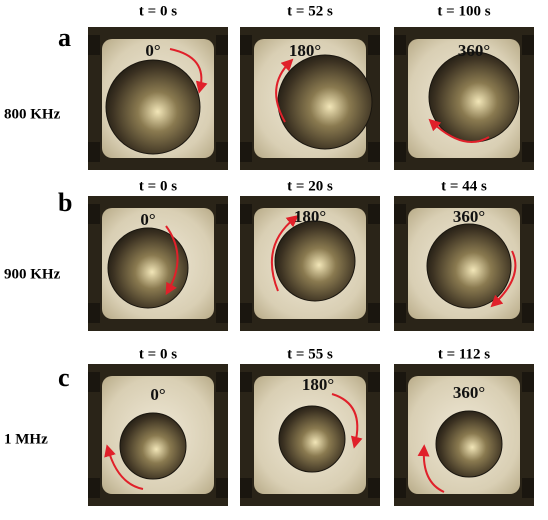 The height and width of the screenshot is (520, 548). Describe the element at coordinates (64, 37) in the screenshot. I see `row-label: a` at that location.